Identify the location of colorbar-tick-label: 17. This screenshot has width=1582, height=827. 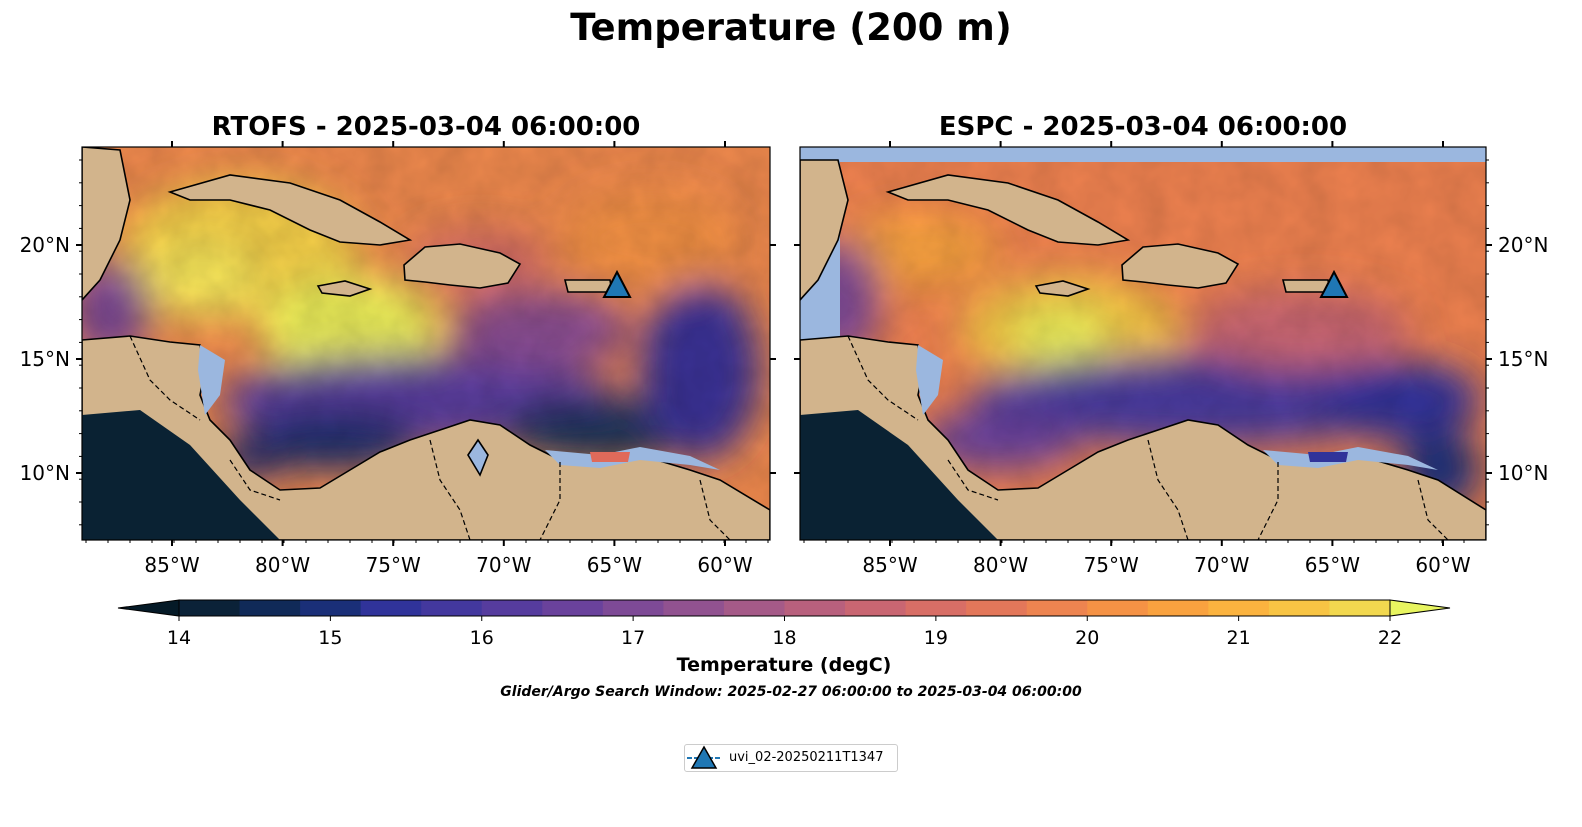
(633, 638).